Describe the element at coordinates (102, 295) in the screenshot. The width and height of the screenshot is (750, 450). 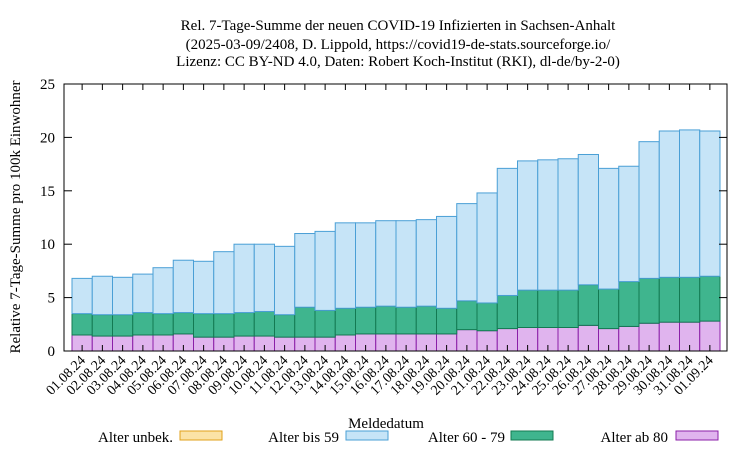
I see `bar-alter-bis-59-02.08.24` at that location.